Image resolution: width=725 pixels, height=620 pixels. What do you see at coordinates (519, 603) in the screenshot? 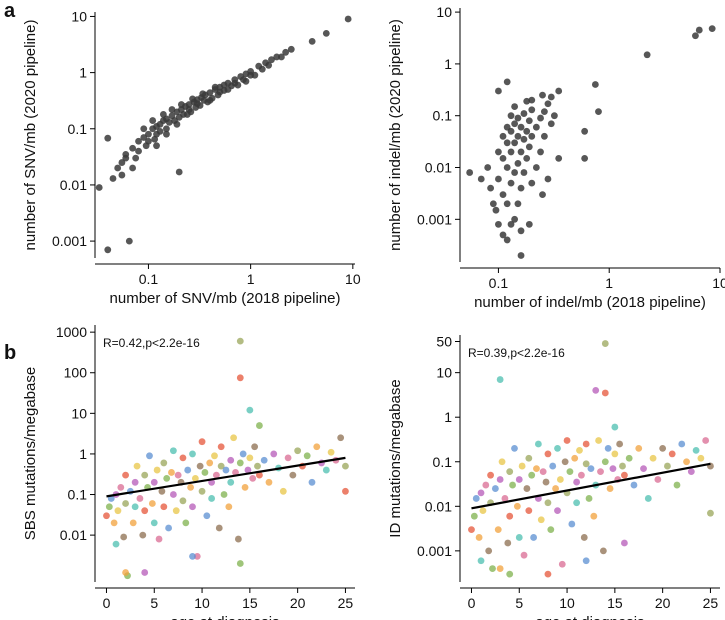
I see `id-x-tick-label: 5` at bounding box center [519, 603].